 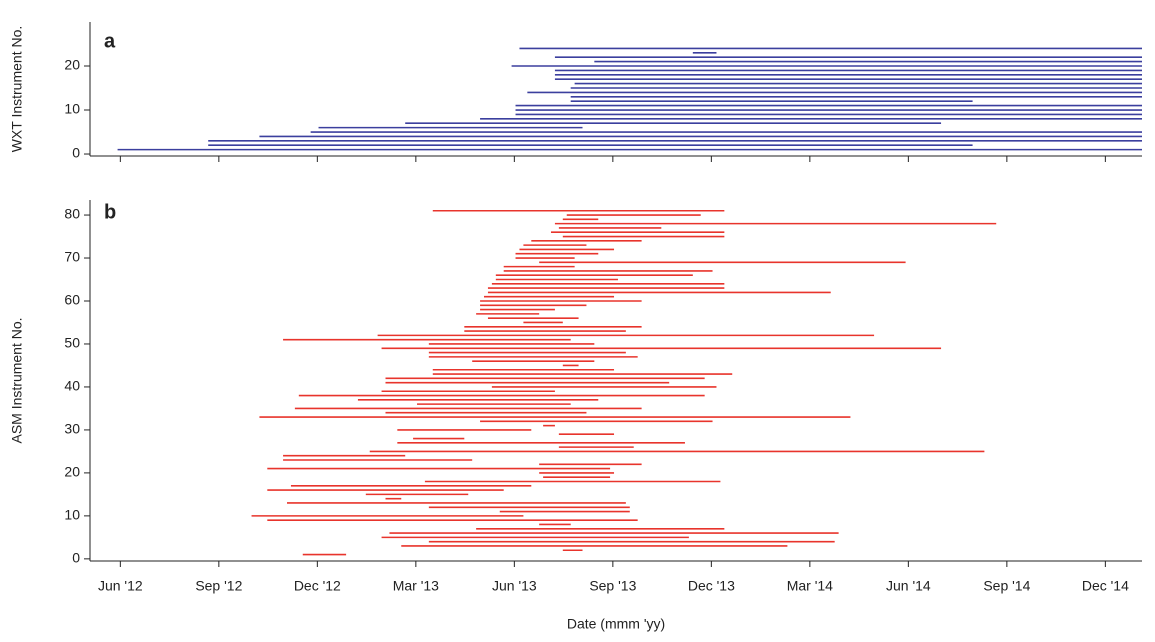 I want to click on x-tick-label: Dec '12, so click(x=317, y=586).